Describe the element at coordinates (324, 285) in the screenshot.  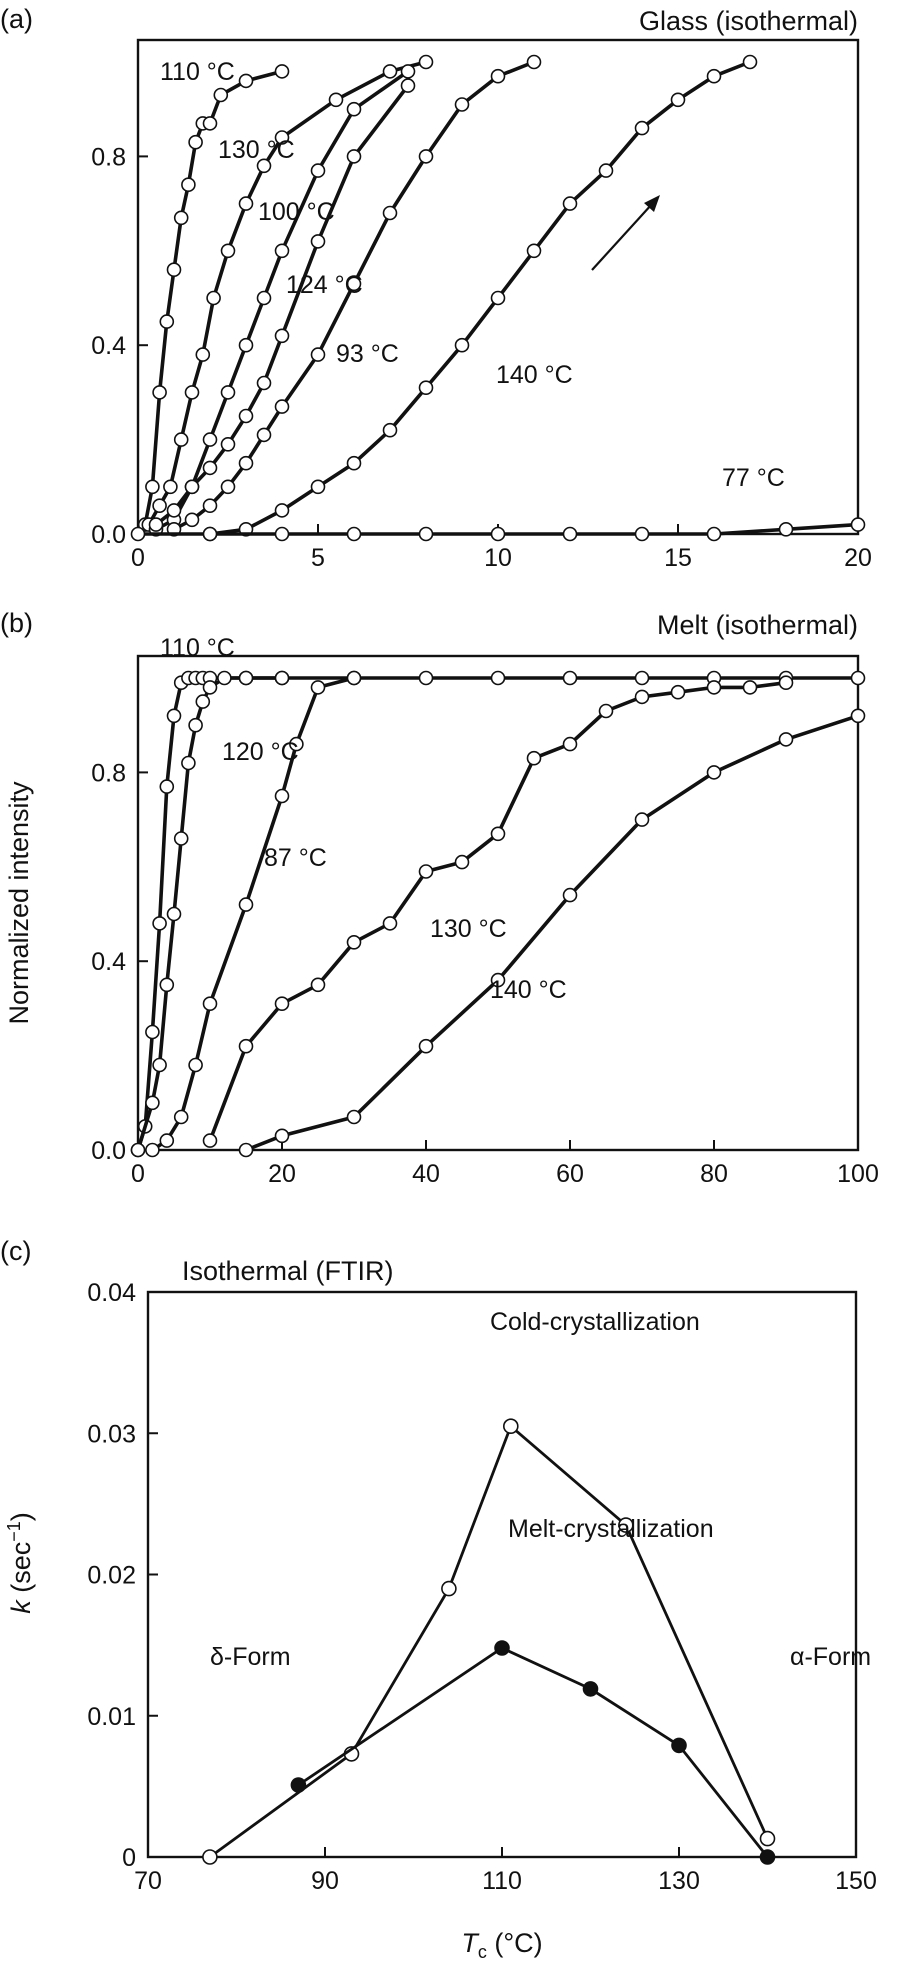
I see `label-124C-a: 124 °C` at that location.